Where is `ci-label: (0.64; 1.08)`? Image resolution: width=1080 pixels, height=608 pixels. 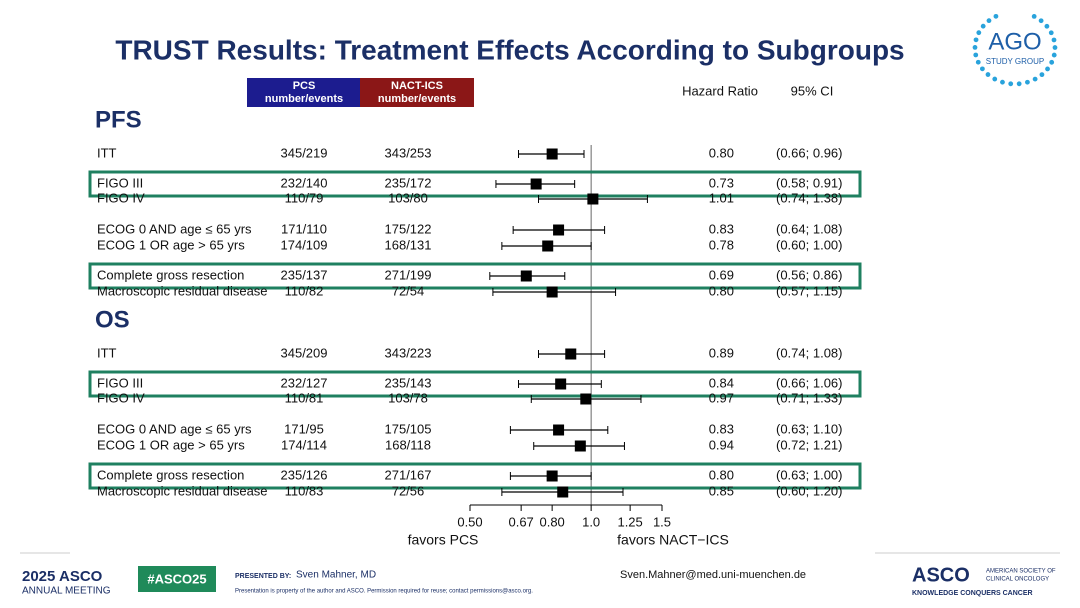
ci-label: (0.64; 1.08) is located at coordinates (809, 228).